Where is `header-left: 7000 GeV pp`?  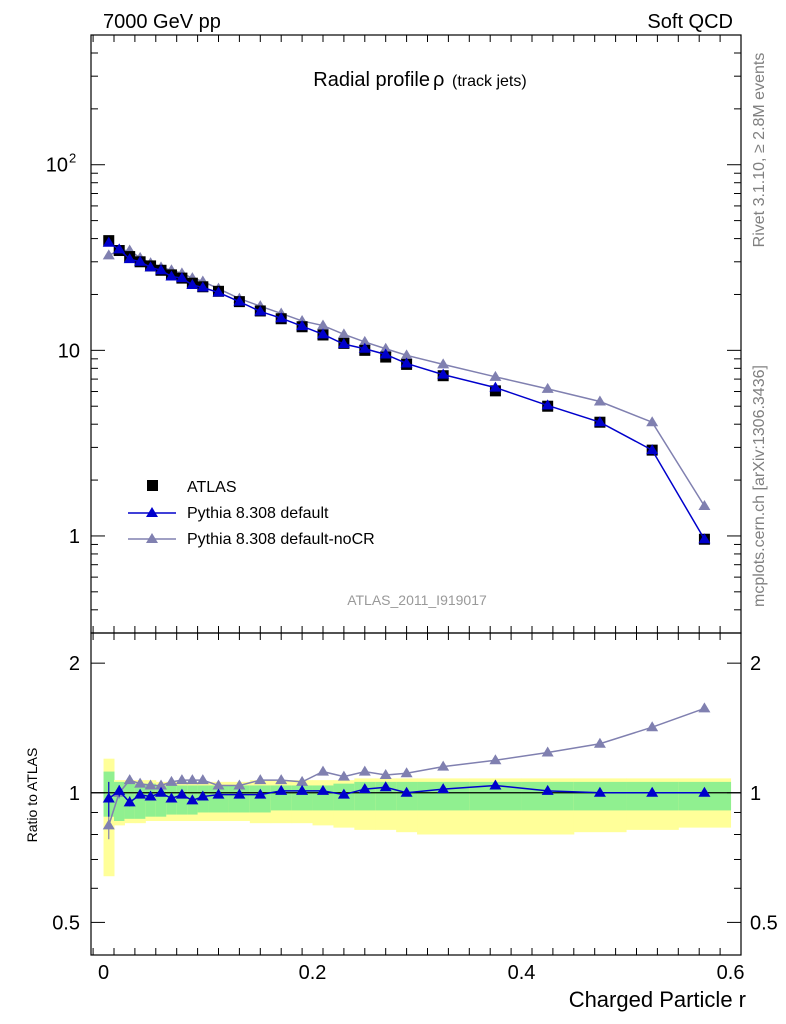 header-left: 7000 GeV pp is located at coordinates (162, 22).